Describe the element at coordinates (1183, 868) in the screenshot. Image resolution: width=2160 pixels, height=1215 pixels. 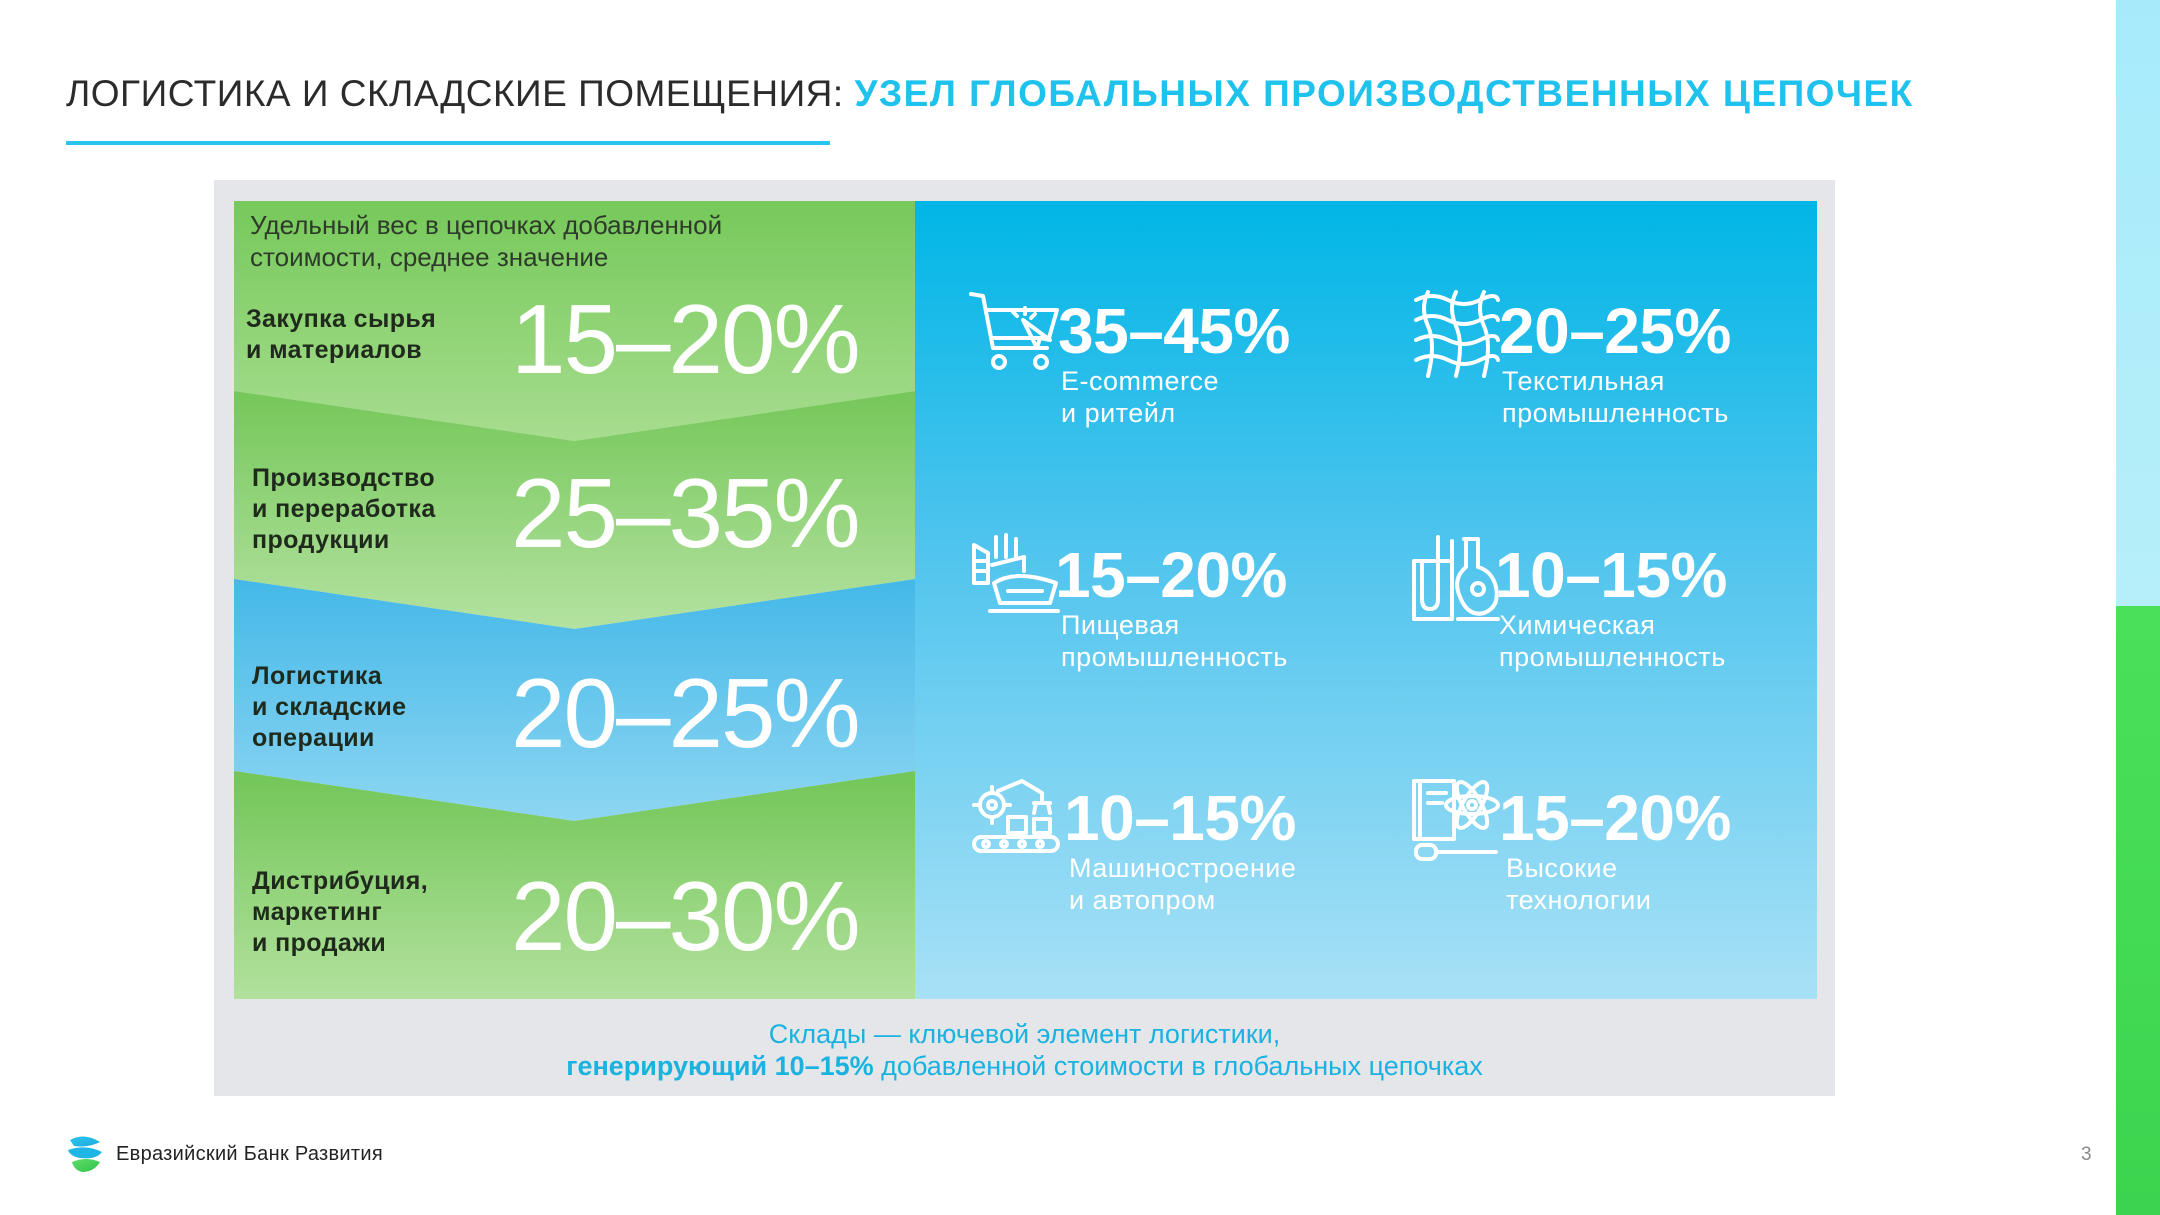
I see `label-line: Машиностроение` at that location.